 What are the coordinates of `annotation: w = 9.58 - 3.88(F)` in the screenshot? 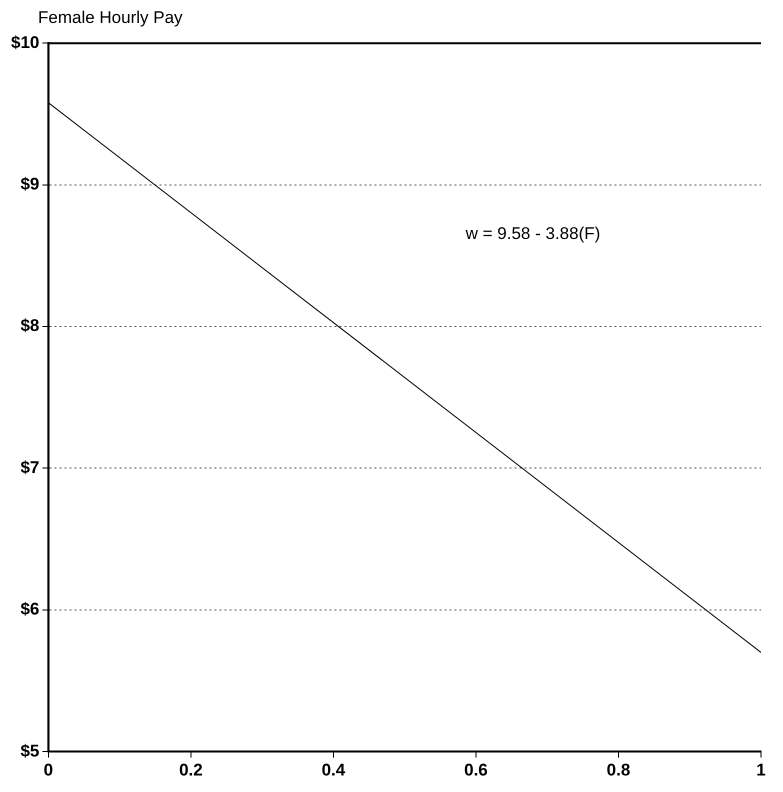 It's located at (532, 234).